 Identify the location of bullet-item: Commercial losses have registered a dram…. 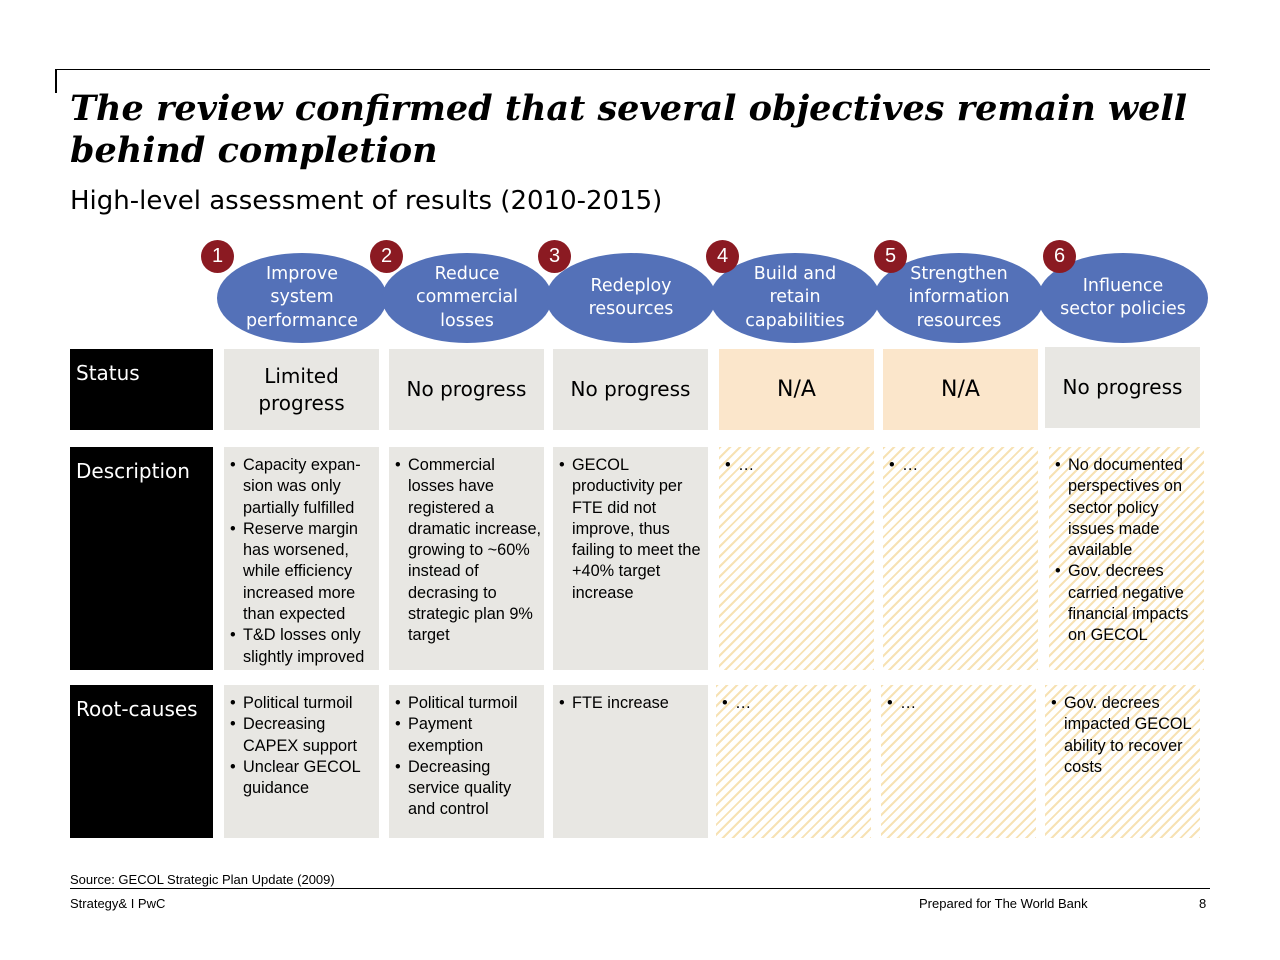
(468, 551).